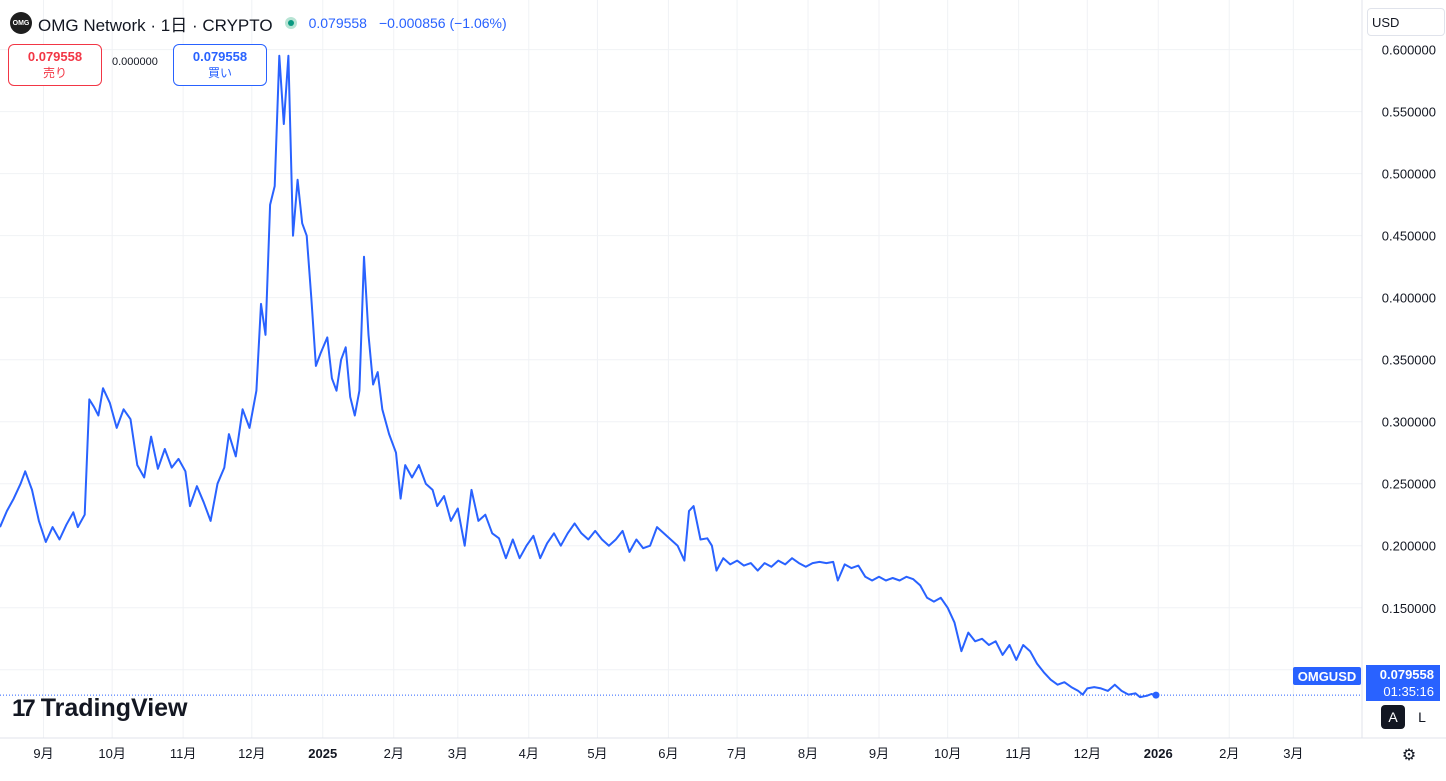 The height and width of the screenshot is (781, 1446). Describe the element at coordinates (808, 753) in the screenshot. I see `time-tick-label: 8月` at that location.